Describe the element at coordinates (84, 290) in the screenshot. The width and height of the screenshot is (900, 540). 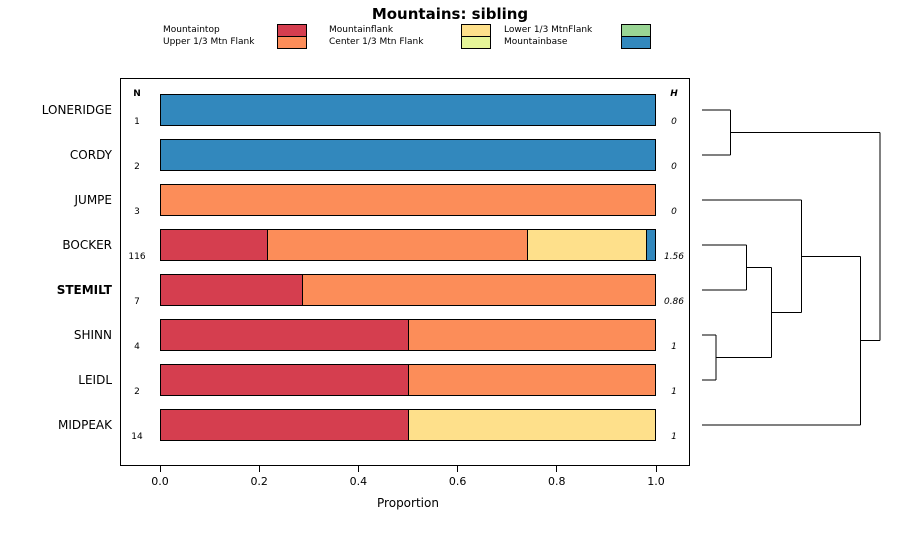
I see `row-label: STEMILT` at that location.